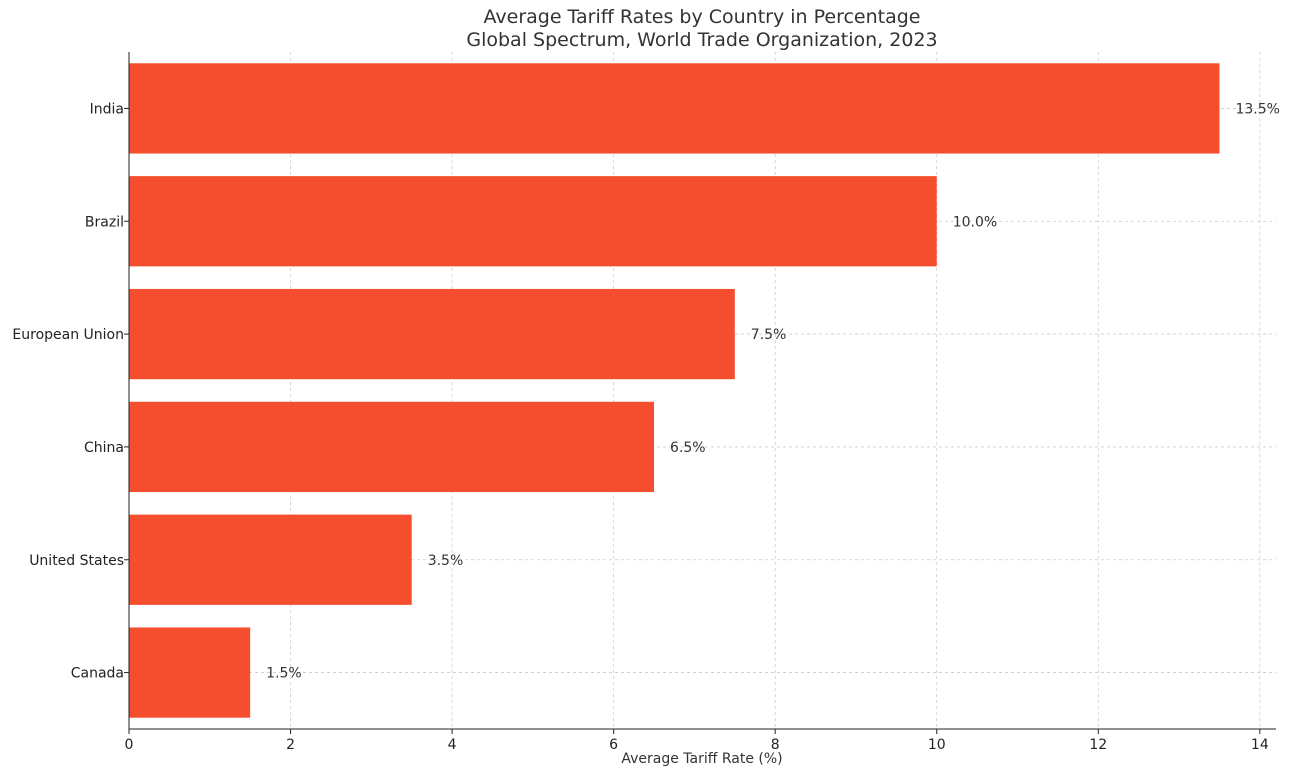 Image resolution: width=1292 pixels, height=775 pixels. What do you see at coordinates (104, 448) in the screenshot?
I see `y-tick-label: China` at bounding box center [104, 448].